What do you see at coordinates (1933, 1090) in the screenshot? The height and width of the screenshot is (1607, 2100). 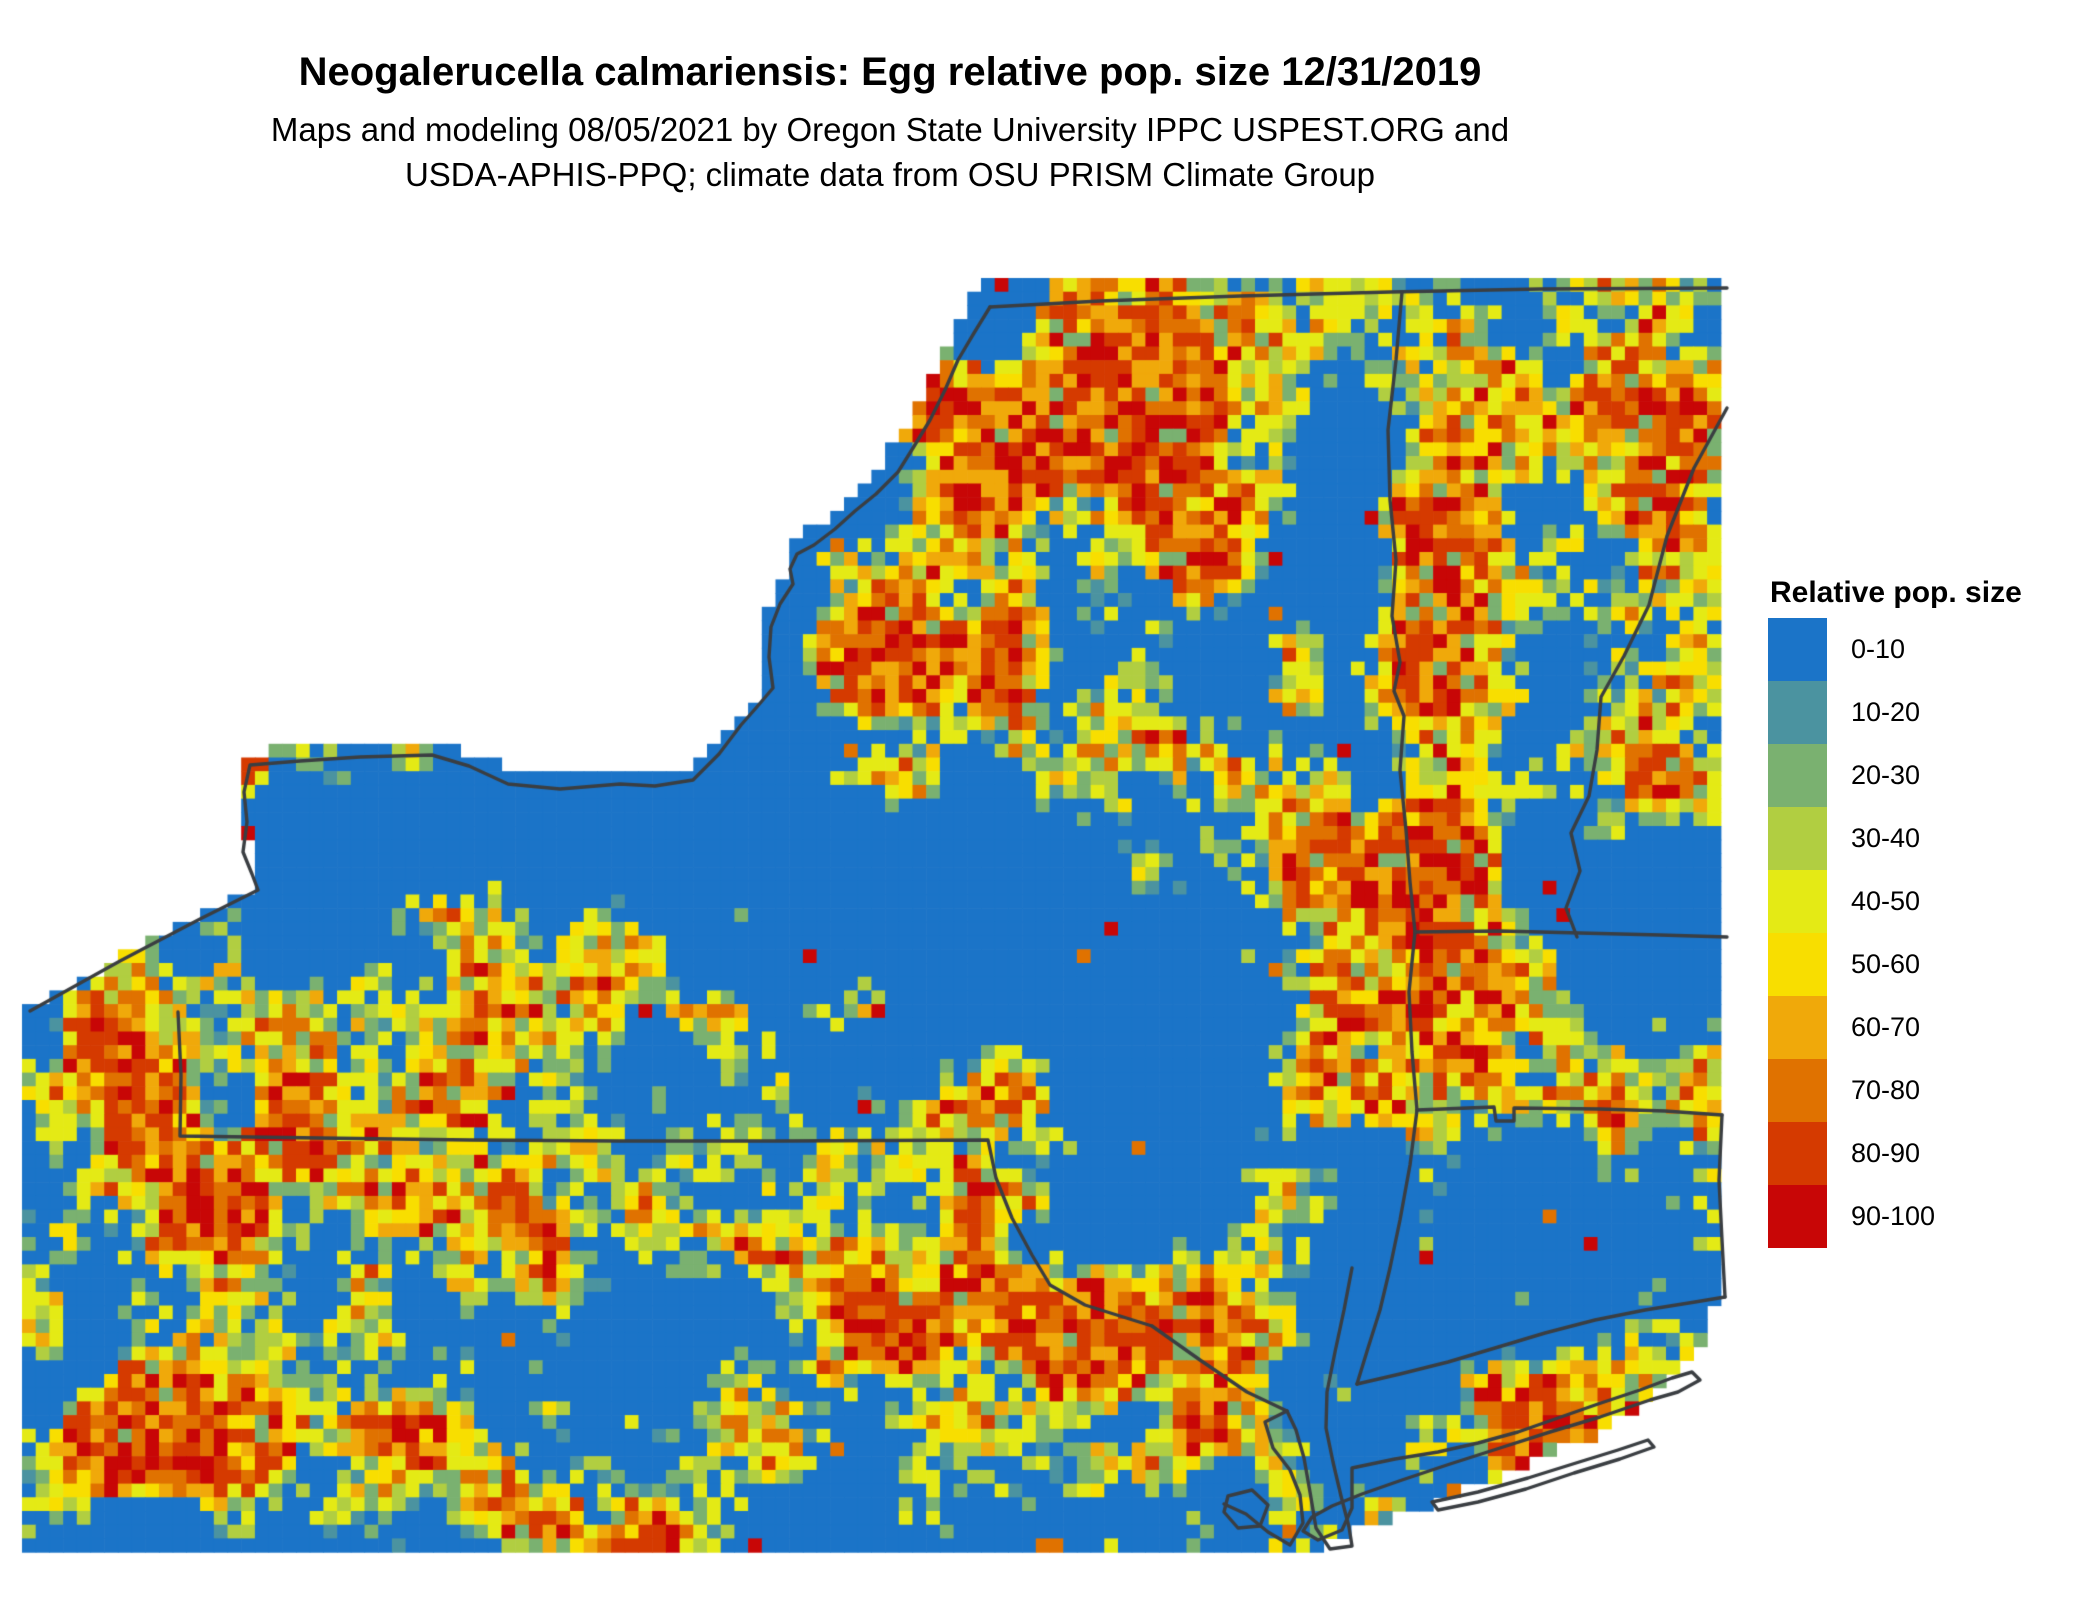 I see `legend-item: 70-80` at bounding box center [1933, 1090].